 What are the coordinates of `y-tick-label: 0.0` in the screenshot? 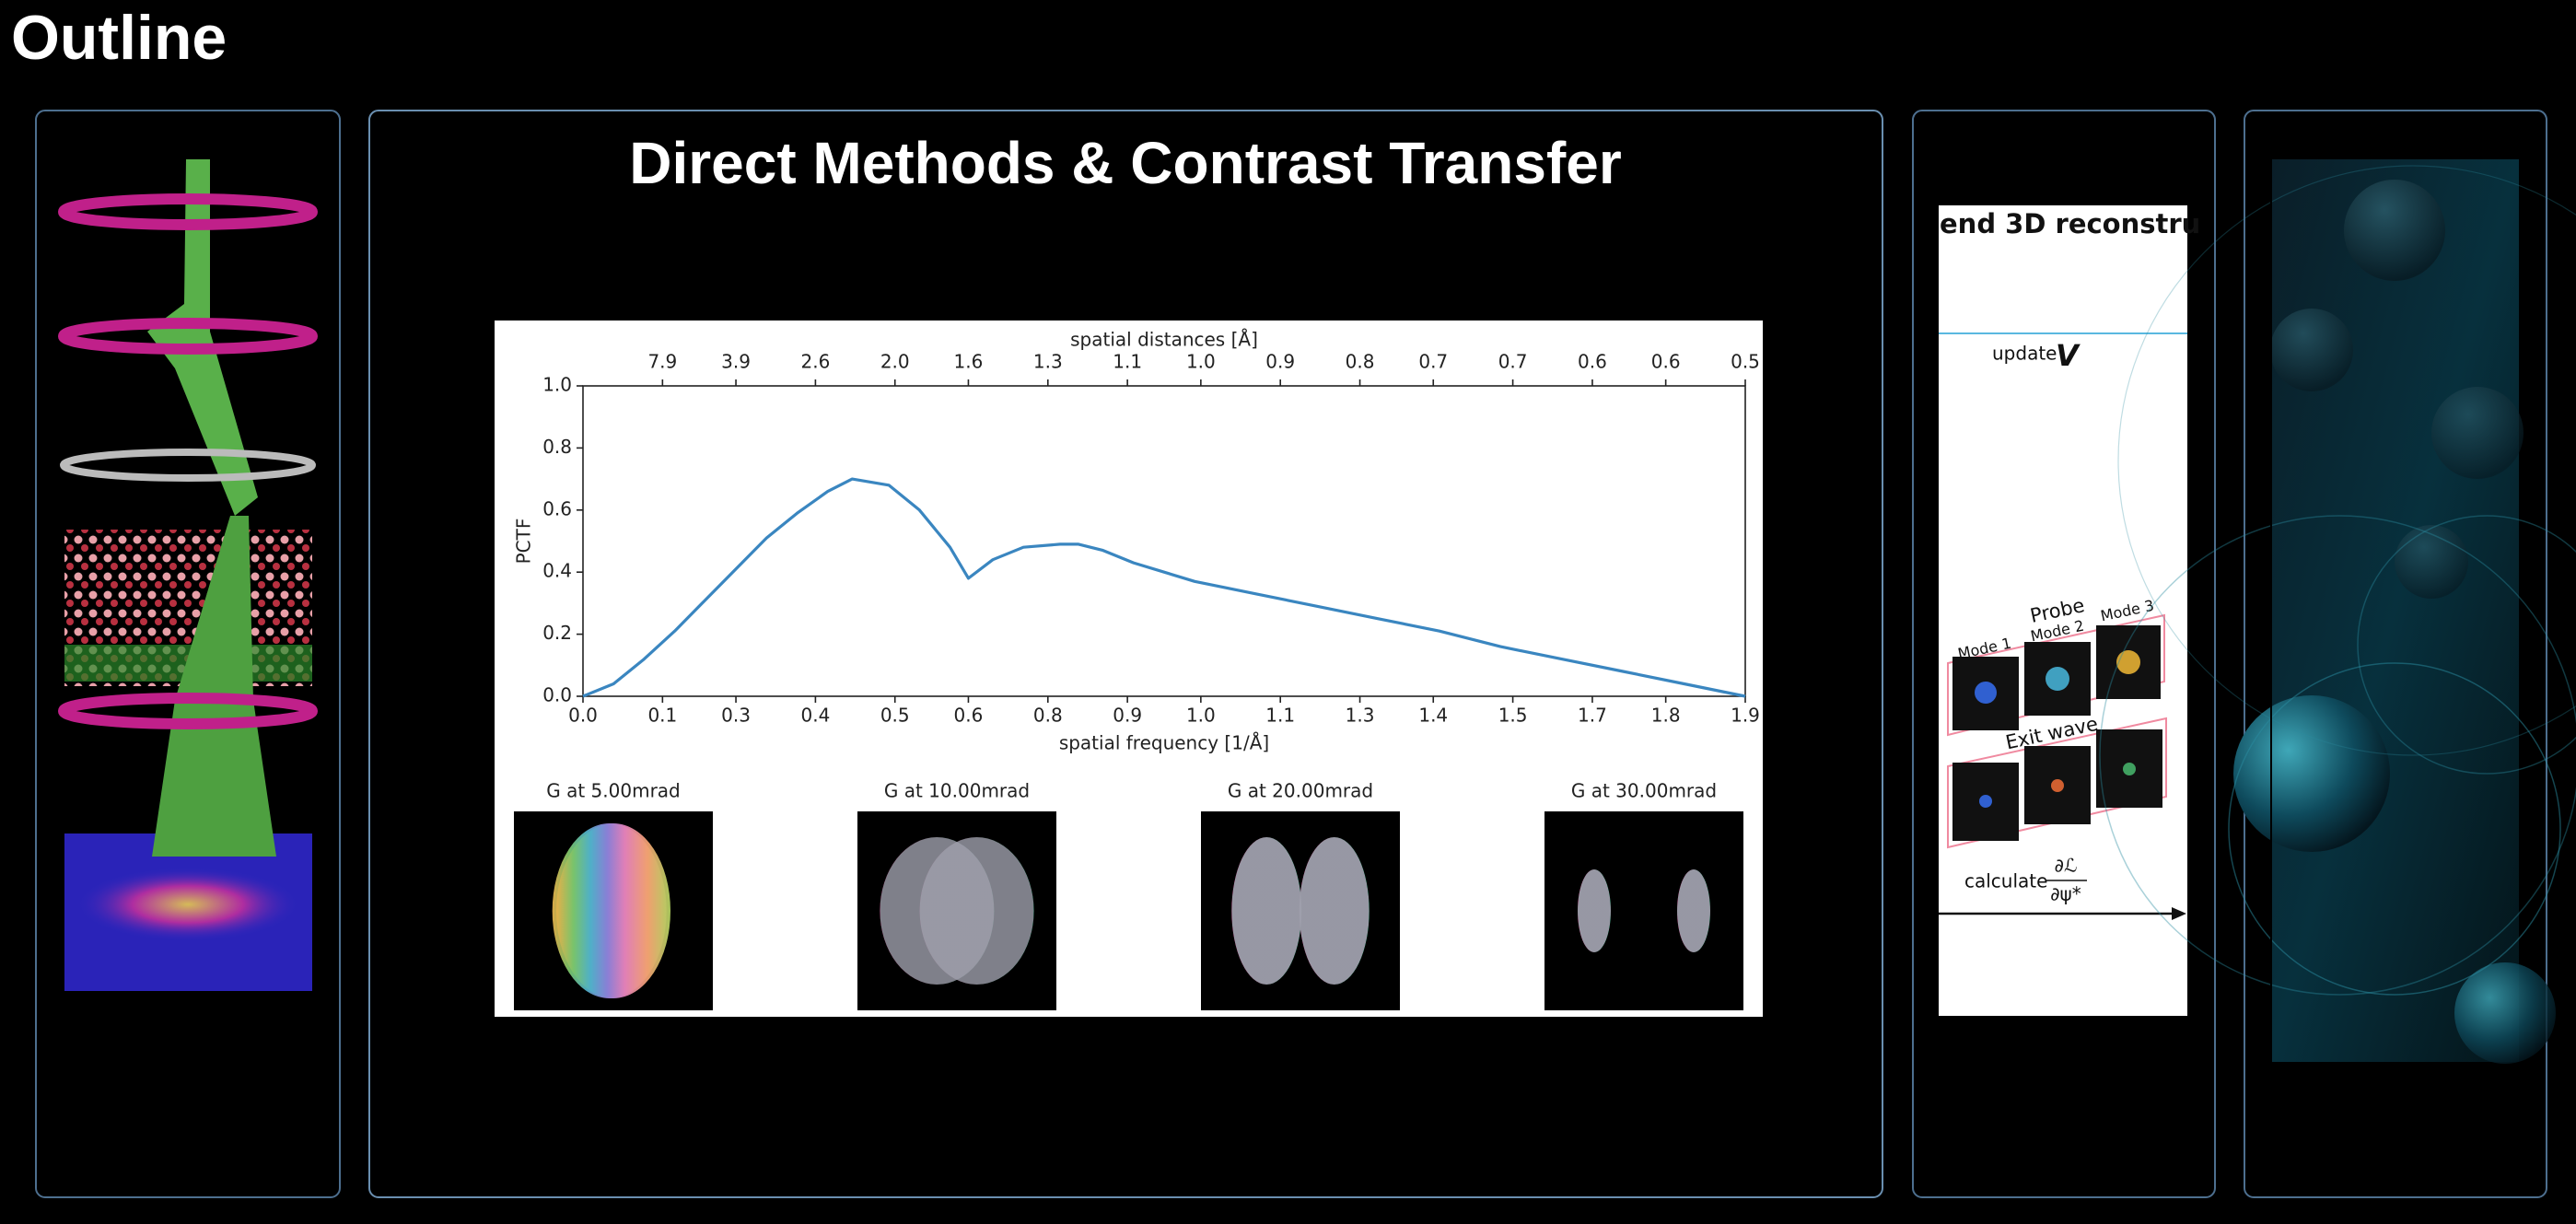 It's located at (557, 695).